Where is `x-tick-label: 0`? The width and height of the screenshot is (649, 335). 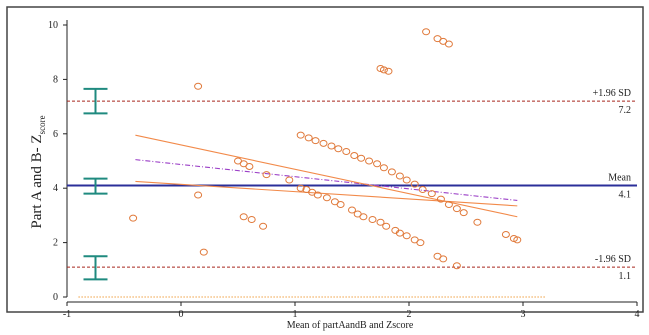 x-tick-label: 0 is located at coordinates (181, 314).